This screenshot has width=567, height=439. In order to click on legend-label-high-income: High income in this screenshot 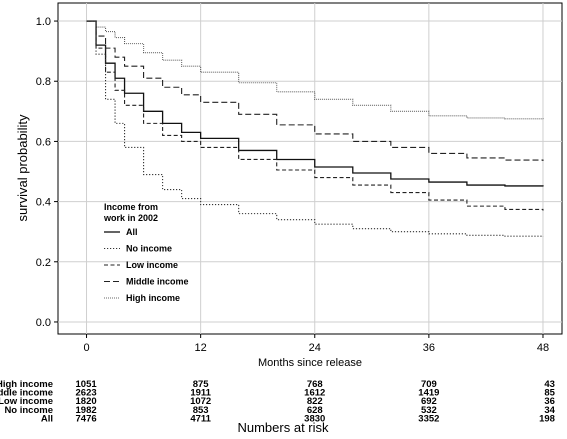, I will do `click(153, 298)`.